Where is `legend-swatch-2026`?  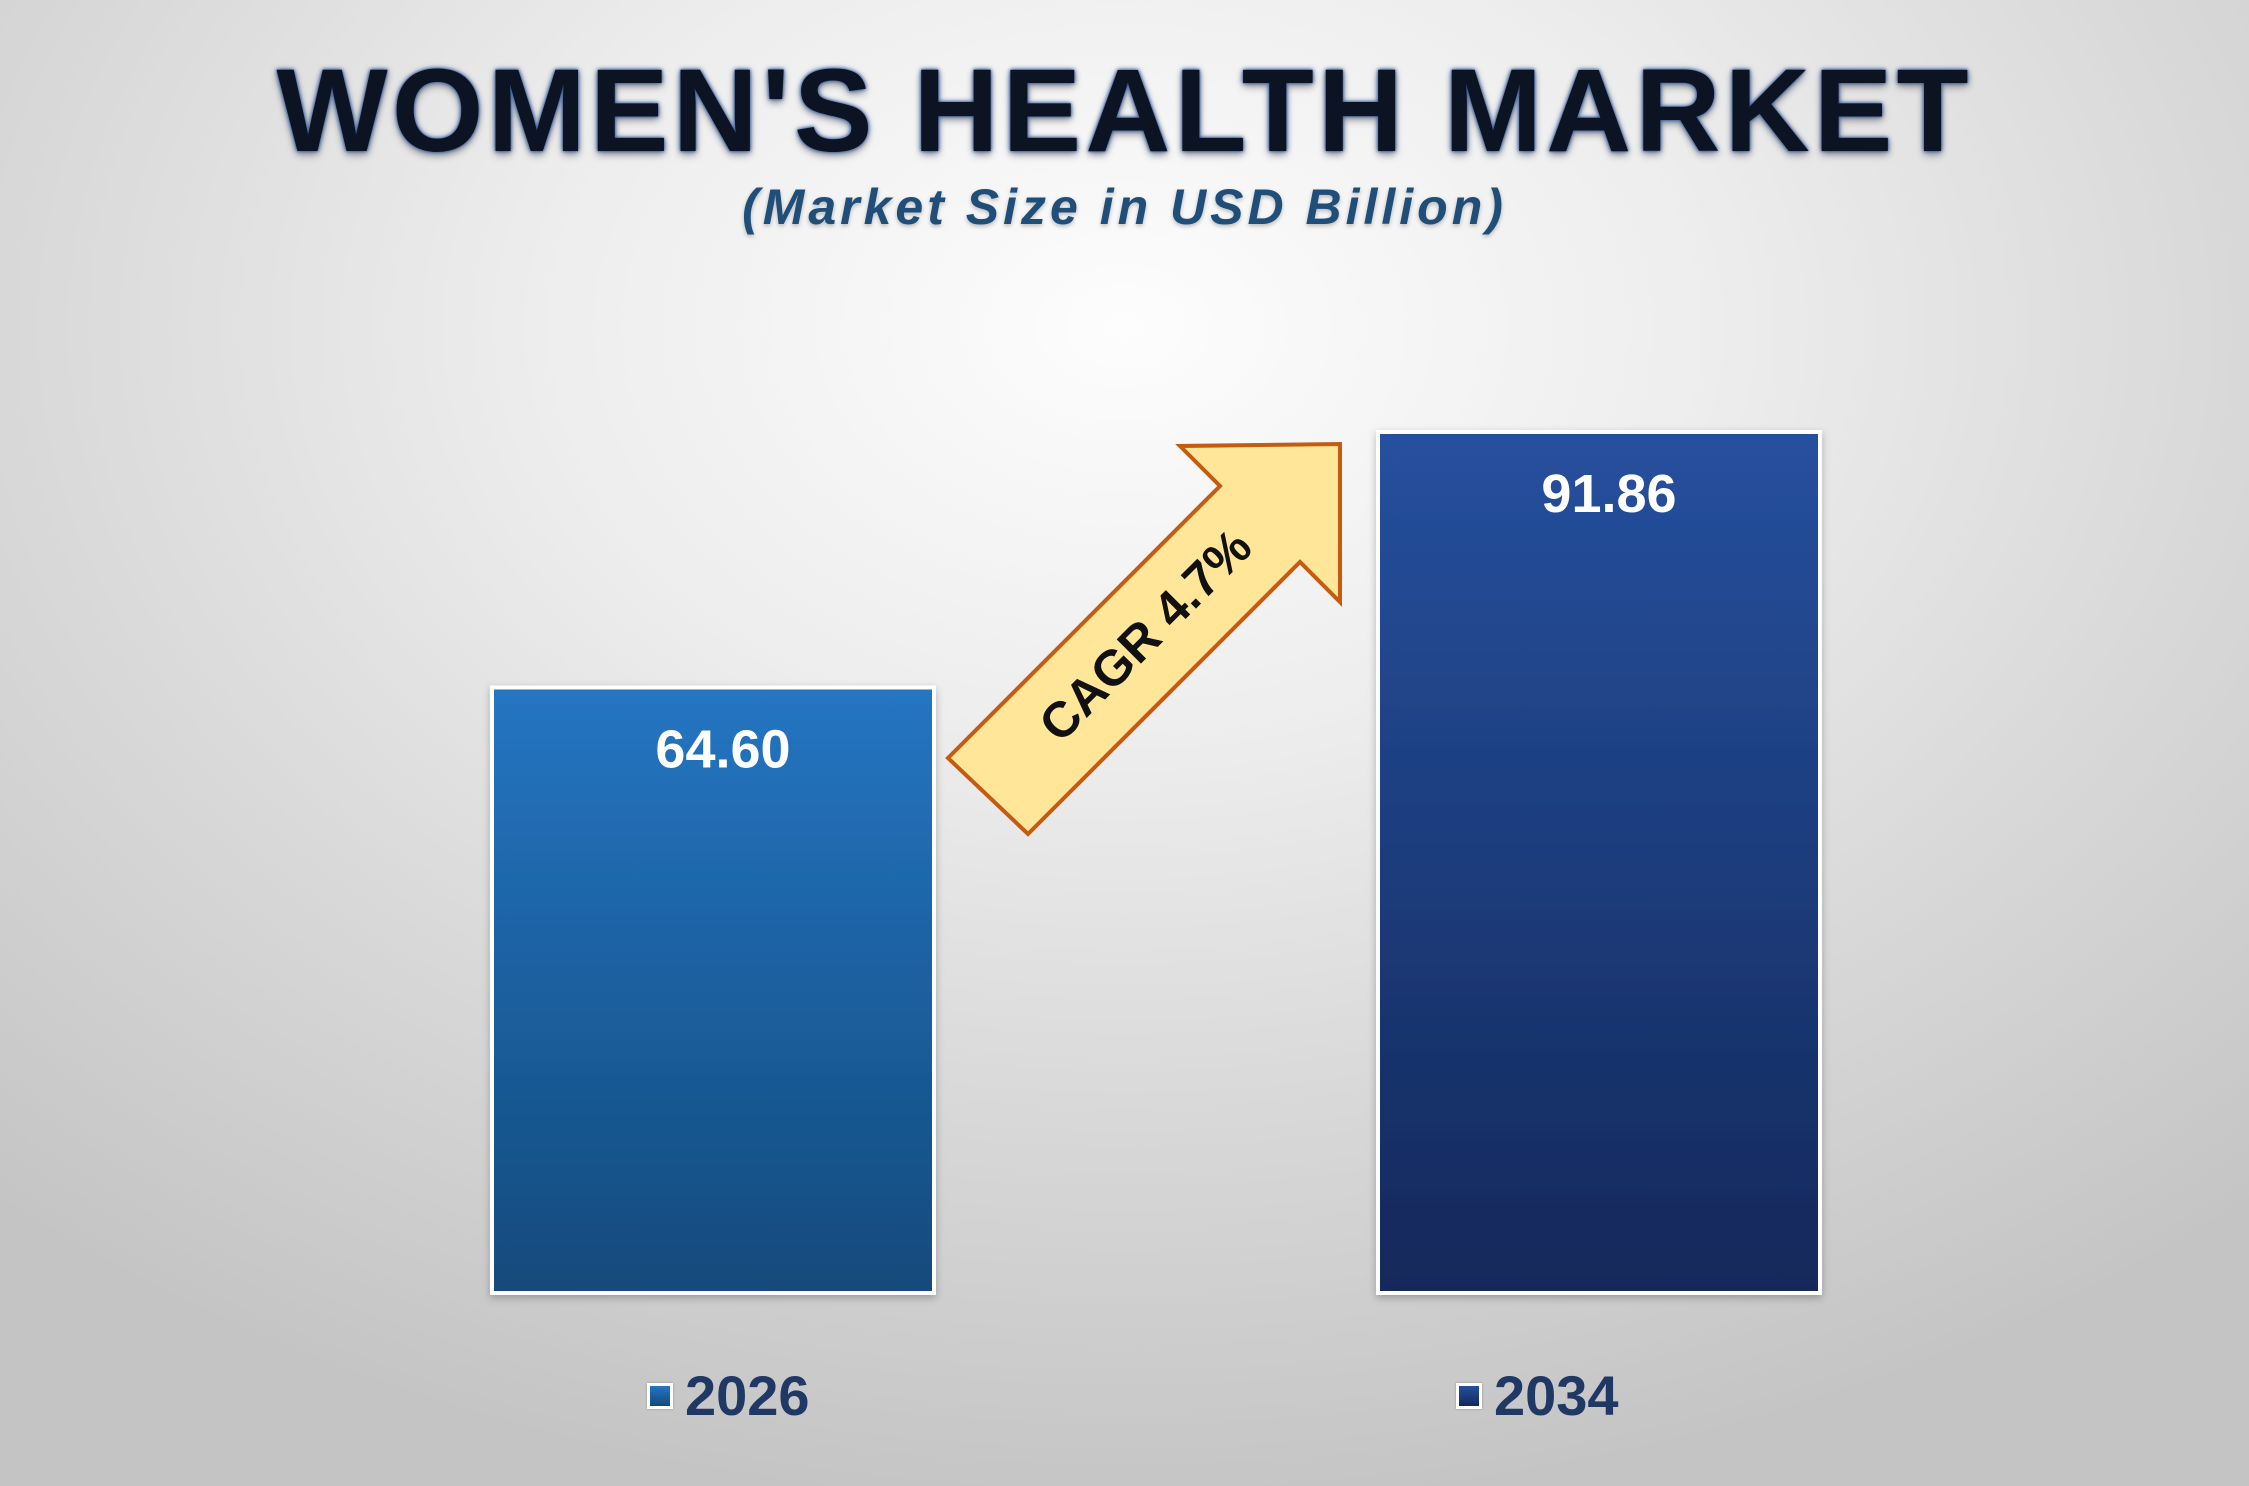 legend-swatch-2026 is located at coordinates (660, 1396).